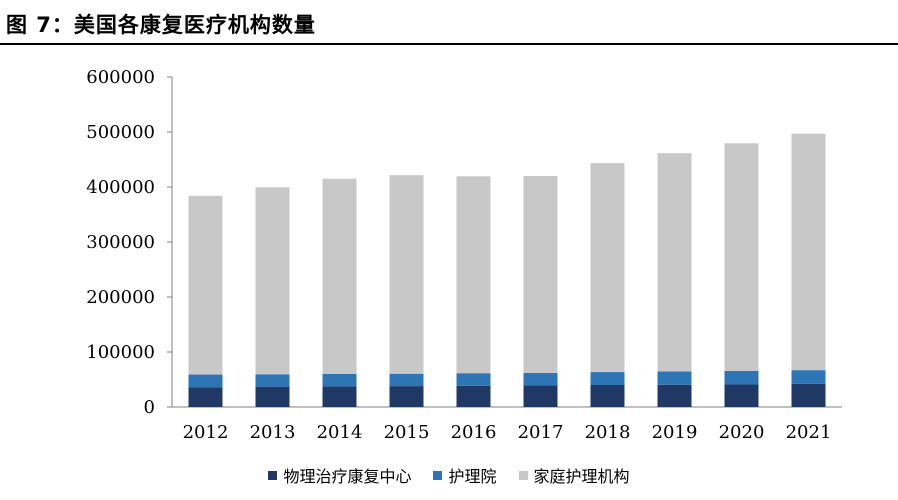  I want to click on y-tick-label: 500000, so click(120, 132).